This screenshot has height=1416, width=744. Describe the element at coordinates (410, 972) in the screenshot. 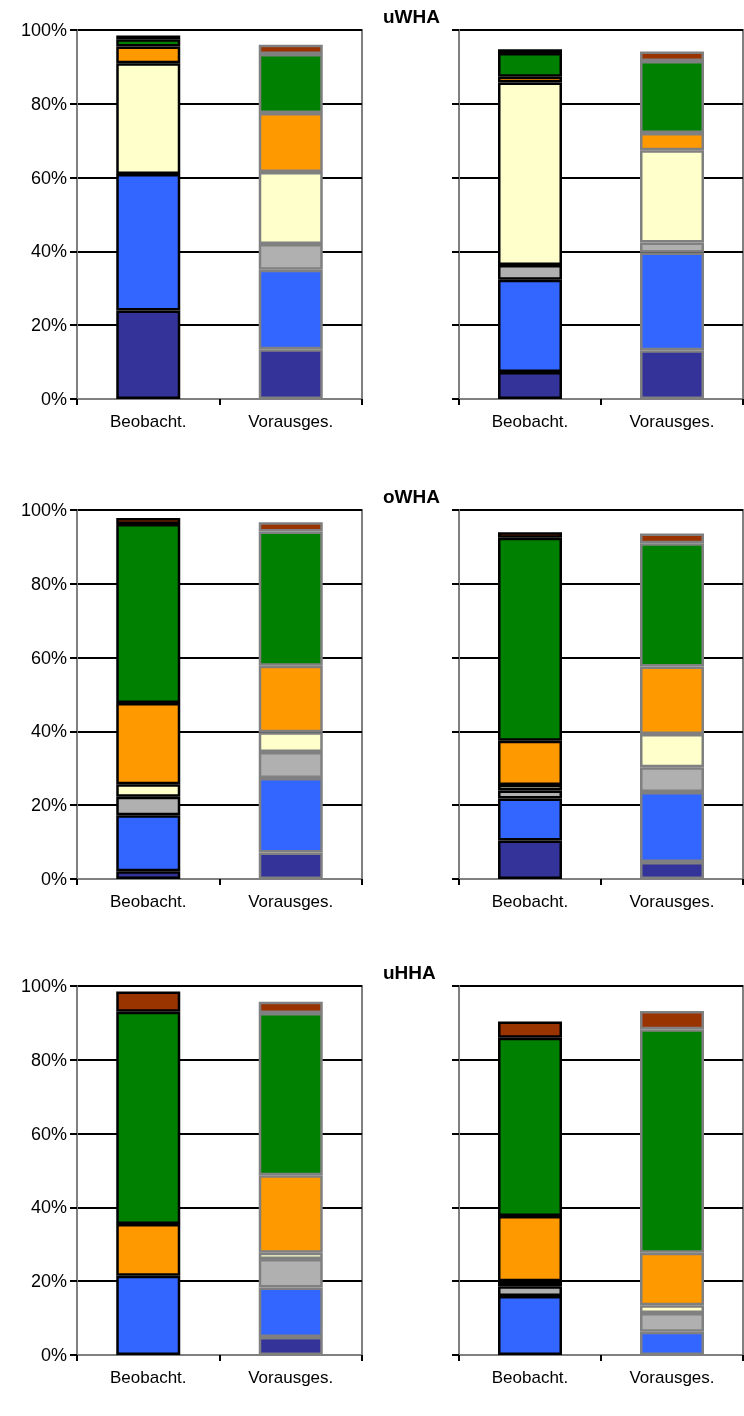

I see `chart-title: uHHA` at that location.